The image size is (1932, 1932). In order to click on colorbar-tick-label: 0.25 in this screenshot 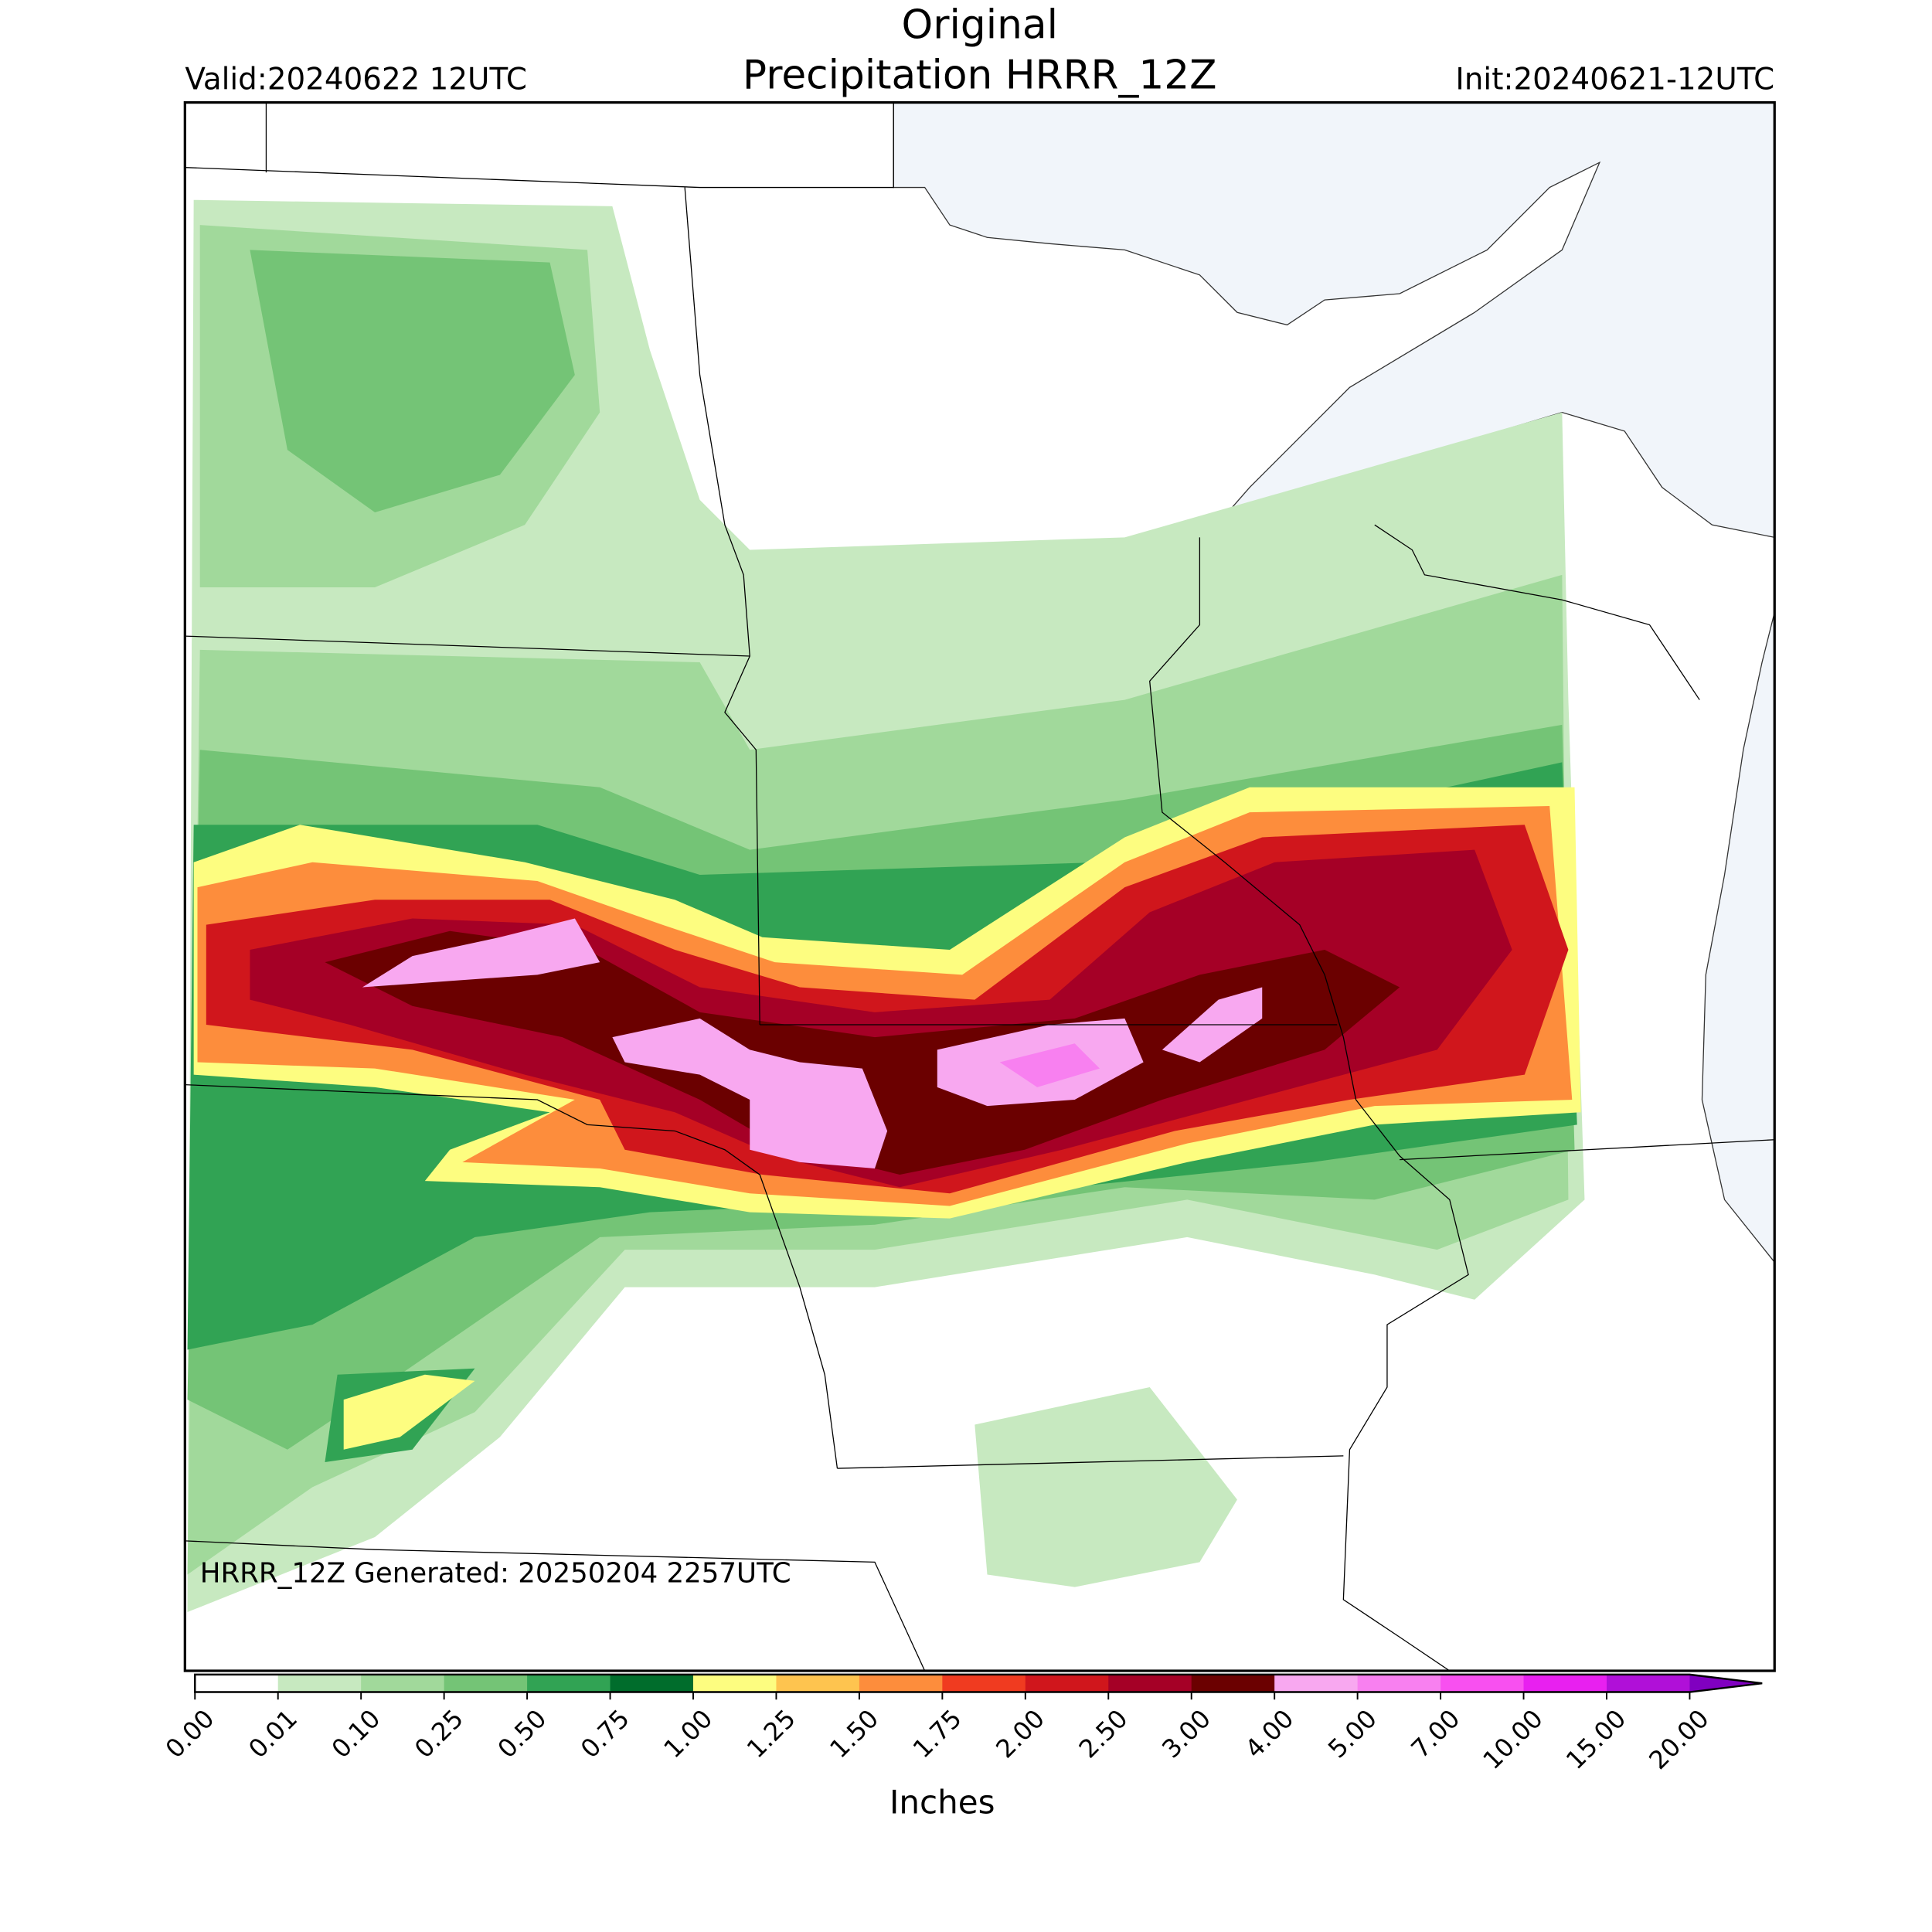, I will do `click(439, 1734)`.